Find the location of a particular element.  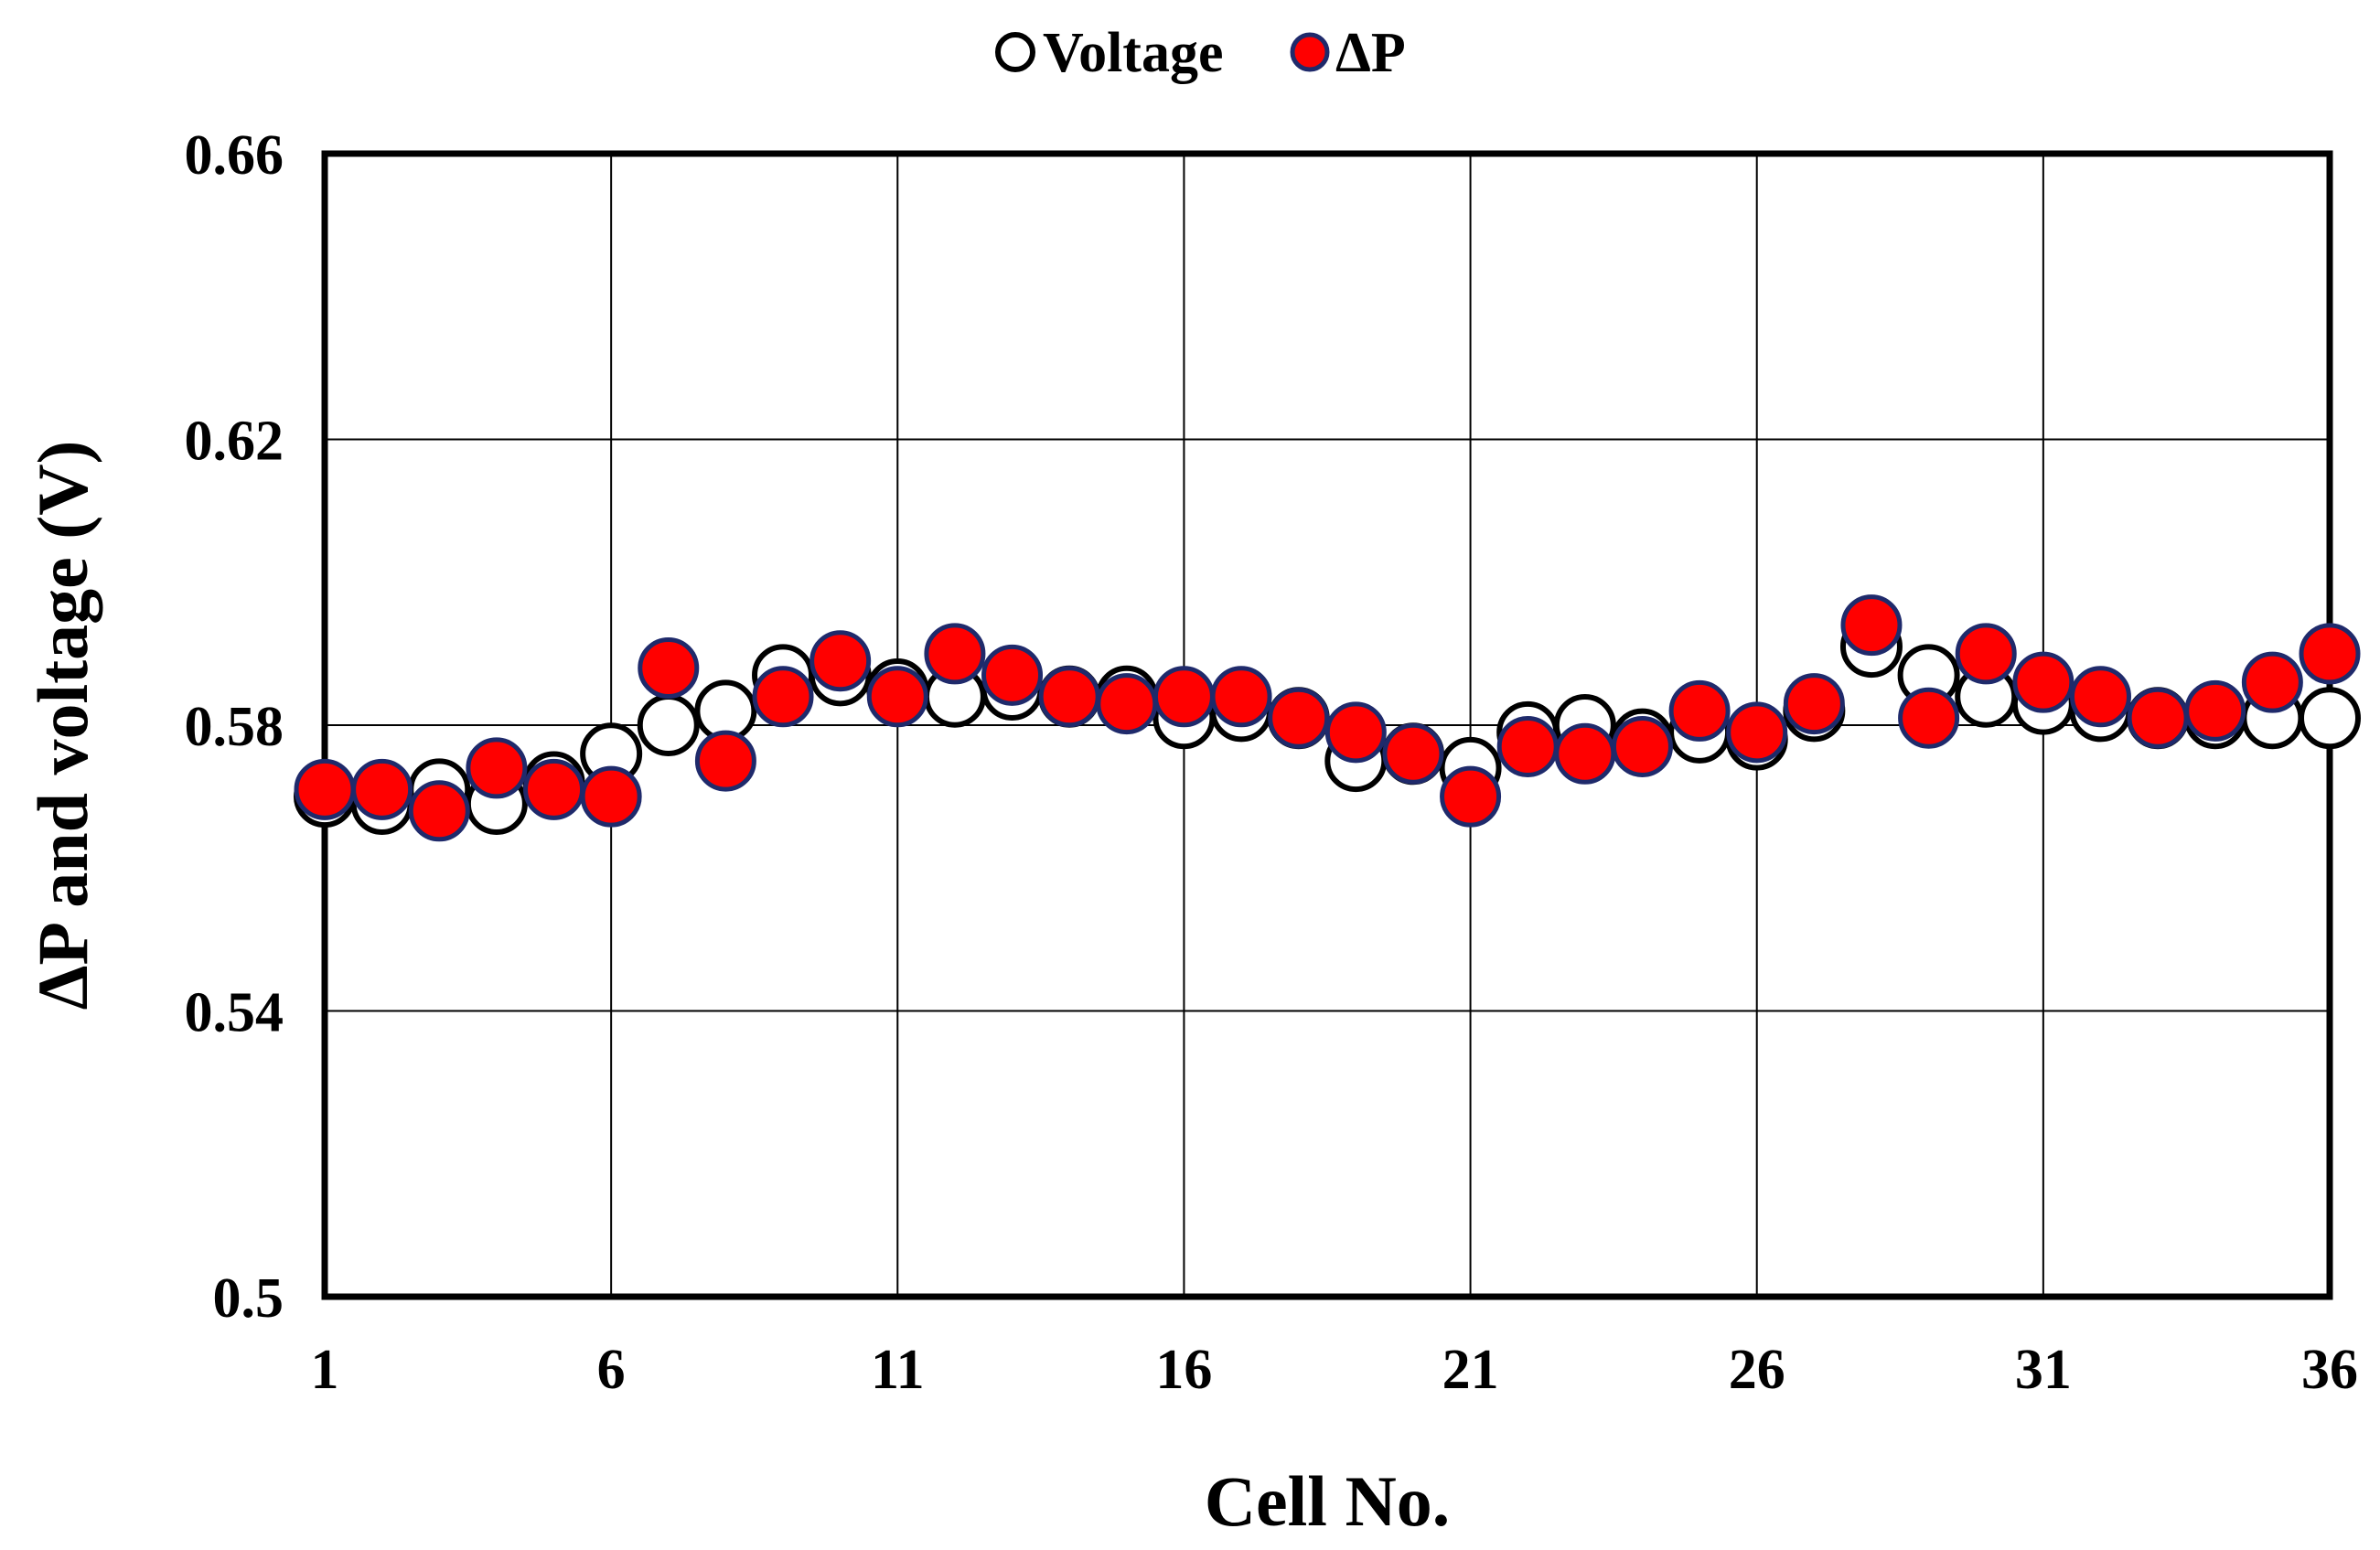

legend-label-delta-p: ΔP is located at coordinates (1370, 53).